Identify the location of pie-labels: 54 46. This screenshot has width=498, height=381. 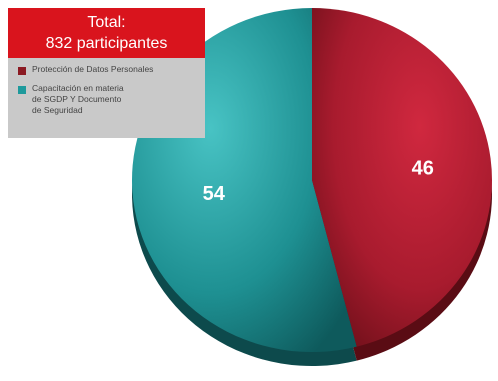
(318, 181).